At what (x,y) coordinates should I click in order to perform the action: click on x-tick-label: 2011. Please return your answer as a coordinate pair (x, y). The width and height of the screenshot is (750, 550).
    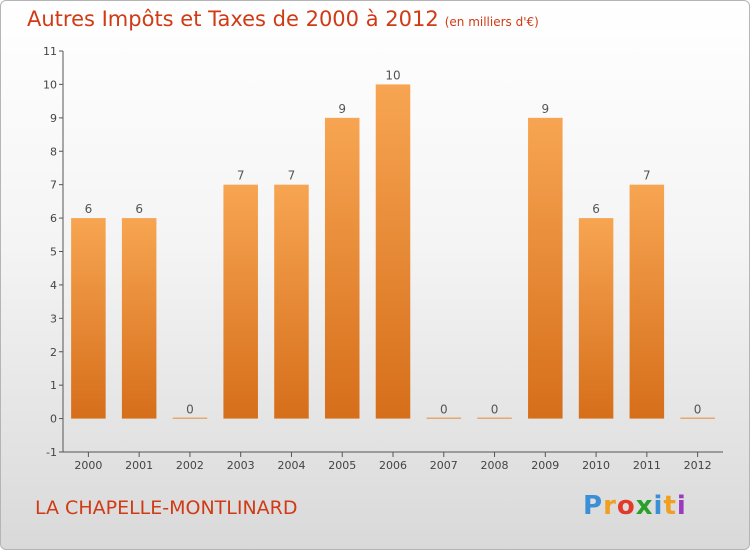
    Looking at the image, I should click on (647, 465).